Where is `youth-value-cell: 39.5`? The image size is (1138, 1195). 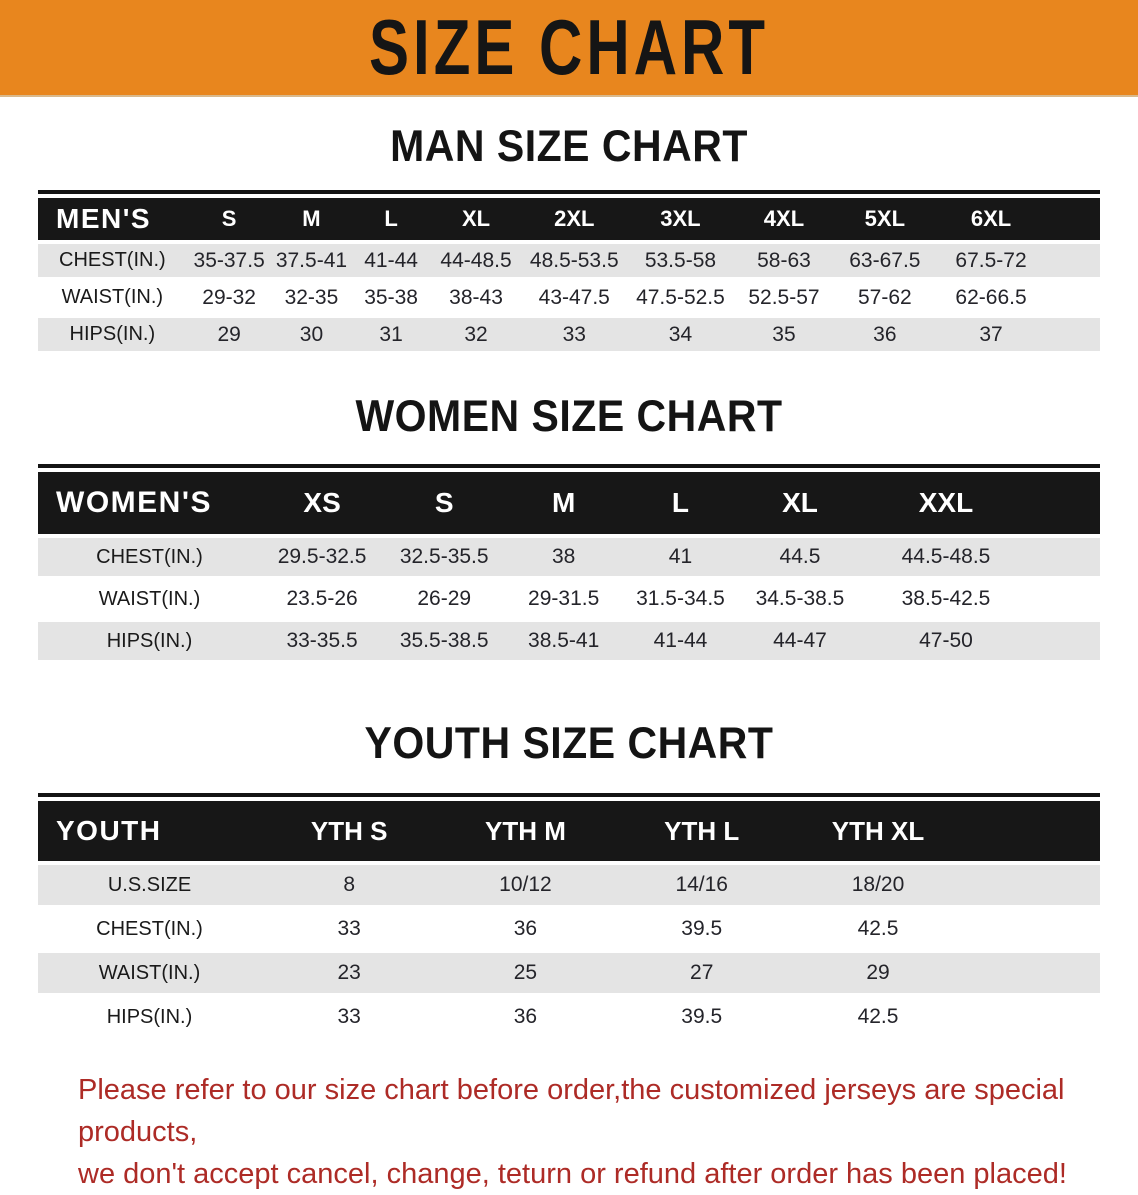 youth-value-cell: 39.5 is located at coordinates (701, 929).